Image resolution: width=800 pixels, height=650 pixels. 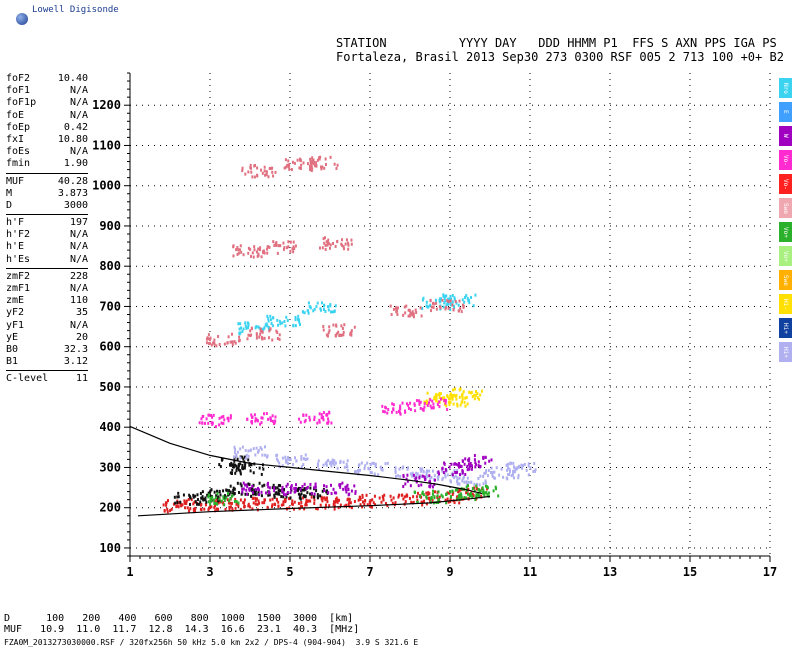 I want to click on param-row: h'F 197, so click(x=47, y=223).